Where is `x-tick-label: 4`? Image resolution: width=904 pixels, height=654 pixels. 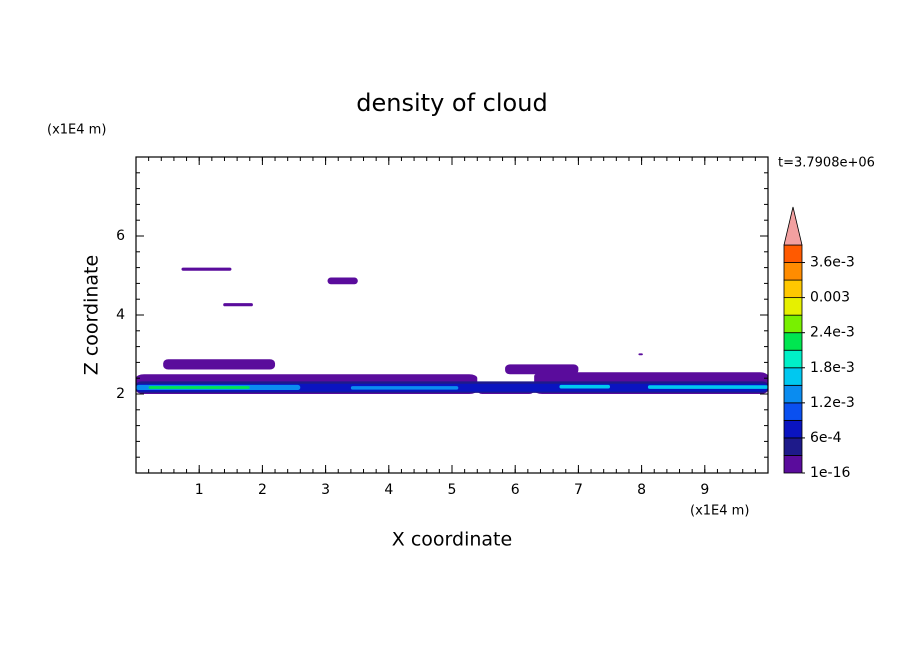
x-tick-label: 4 is located at coordinates (388, 490).